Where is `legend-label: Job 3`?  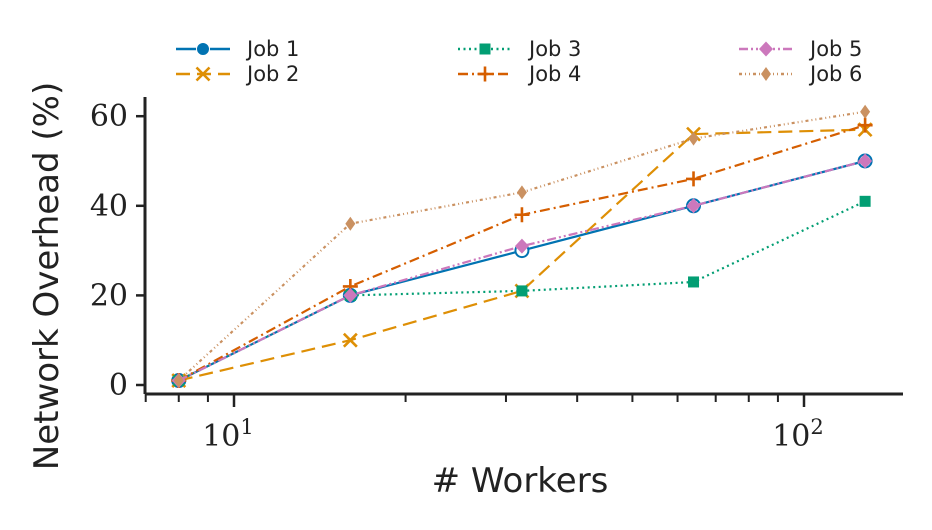
legend-label: Job 3 is located at coordinates (554, 49).